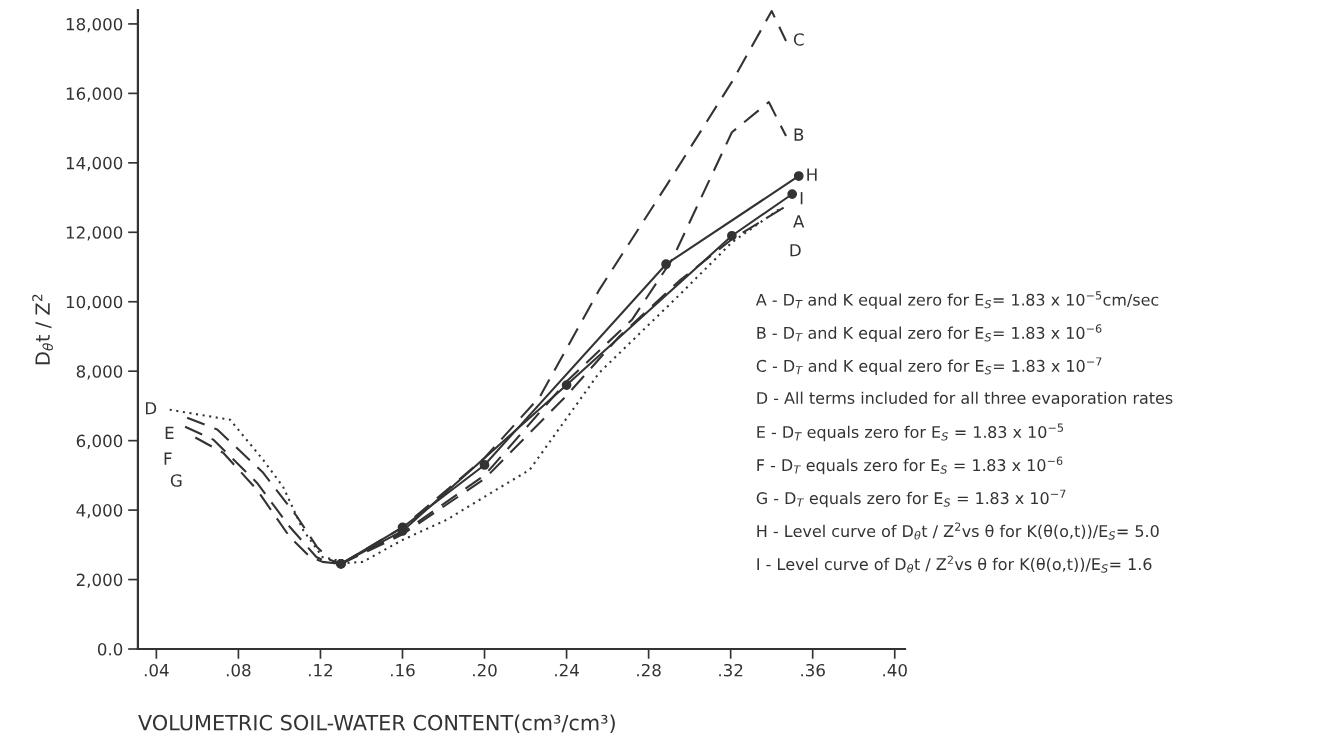  I want to click on y-tick-label: 18,000, so click(94, 25).